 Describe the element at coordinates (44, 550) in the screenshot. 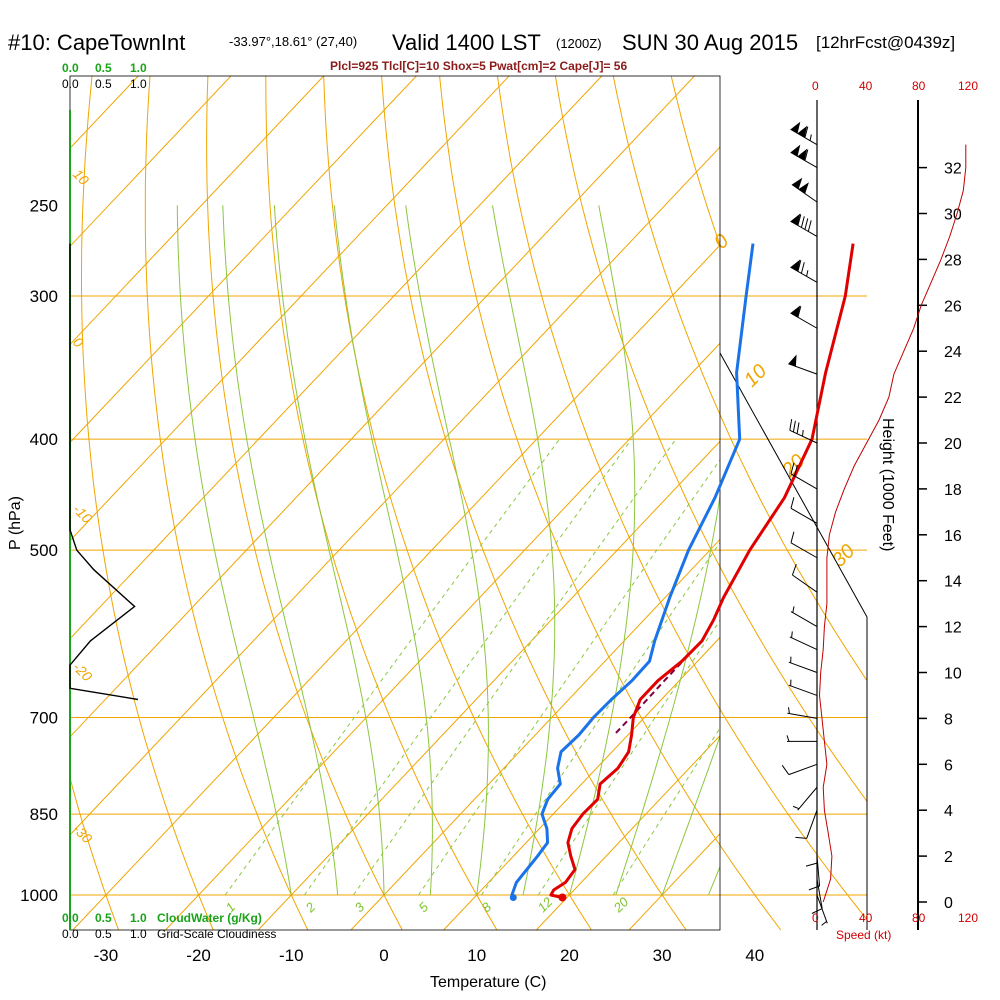

I see `pressure-tick-label: 500` at that location.